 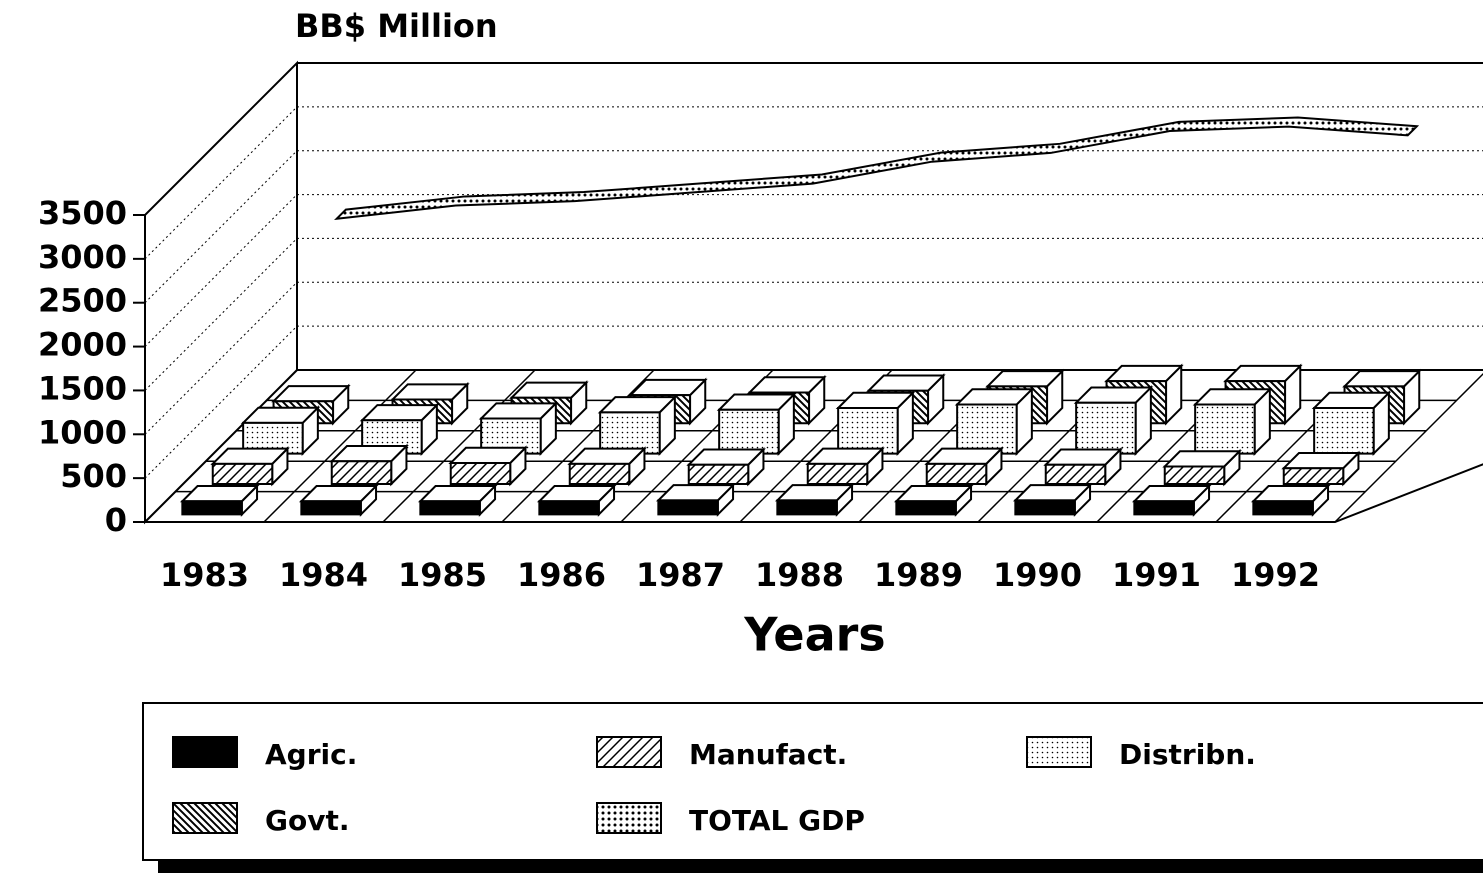 What do you see at coordinates (396, 26) in the screenshot?
I see `y-axis-title: BB$ Million` at bounding box center [396, 26].